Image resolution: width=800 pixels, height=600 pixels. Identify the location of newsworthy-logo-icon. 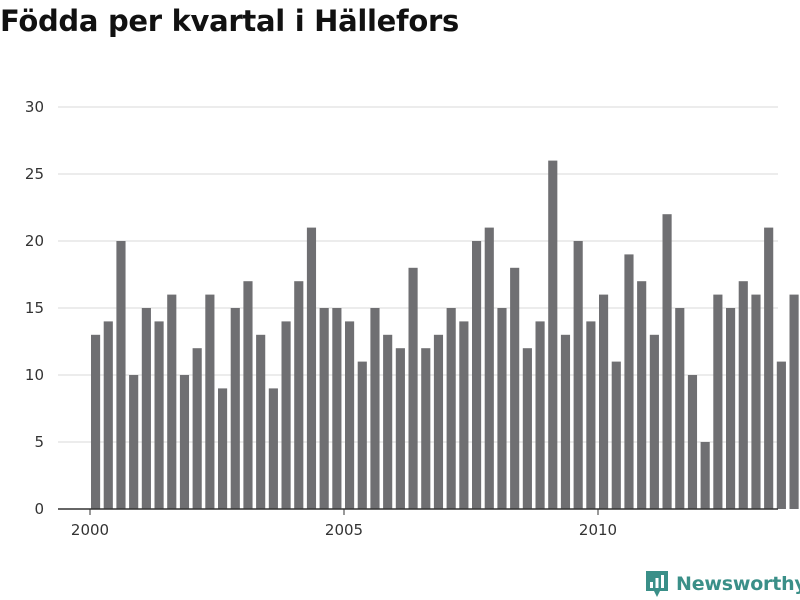
(657, 584).